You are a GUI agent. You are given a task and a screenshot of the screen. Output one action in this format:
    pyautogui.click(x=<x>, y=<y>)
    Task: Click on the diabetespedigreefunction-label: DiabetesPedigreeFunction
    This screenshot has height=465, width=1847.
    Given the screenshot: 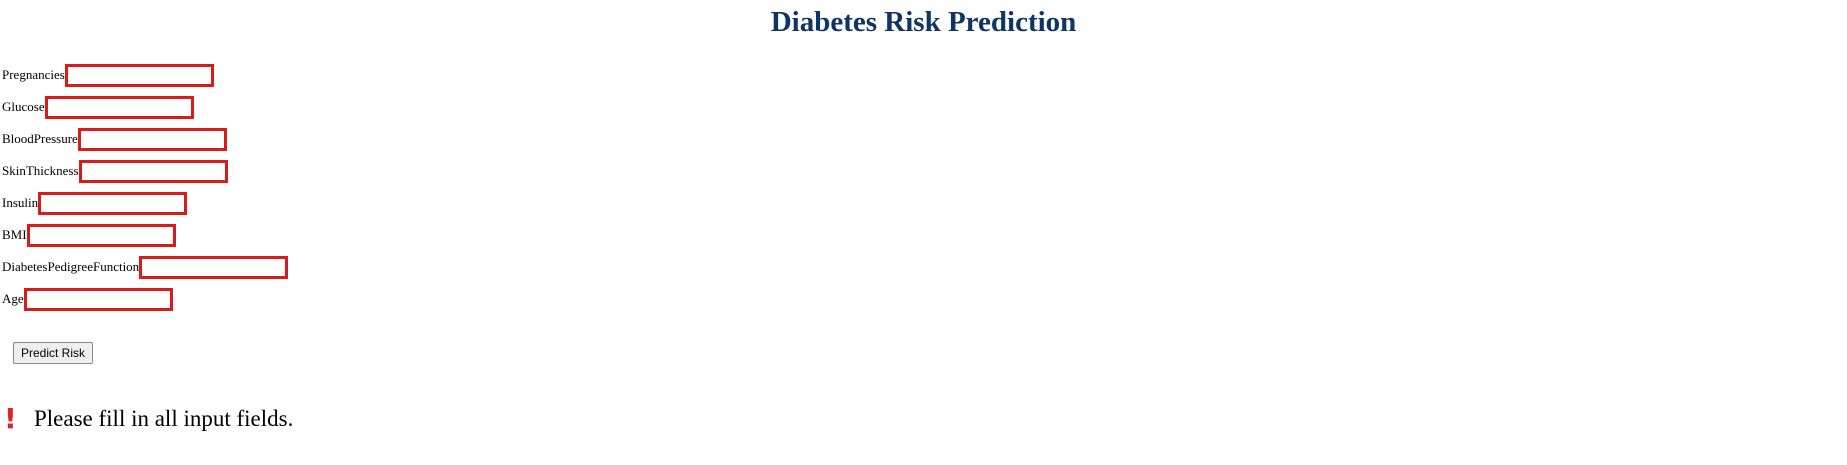 What is the action you would take?
    pyautogui.click(x=70, y=267)
    